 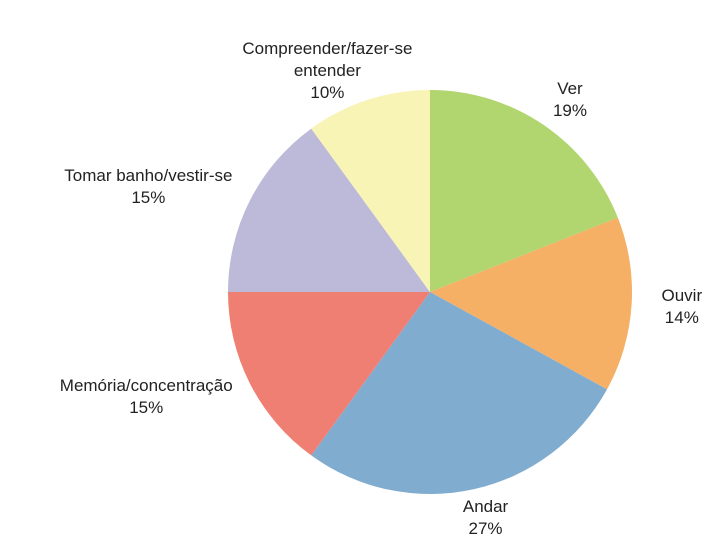 I want to click on slice-label: Ouvir 14%, so click(x=681, y=307).